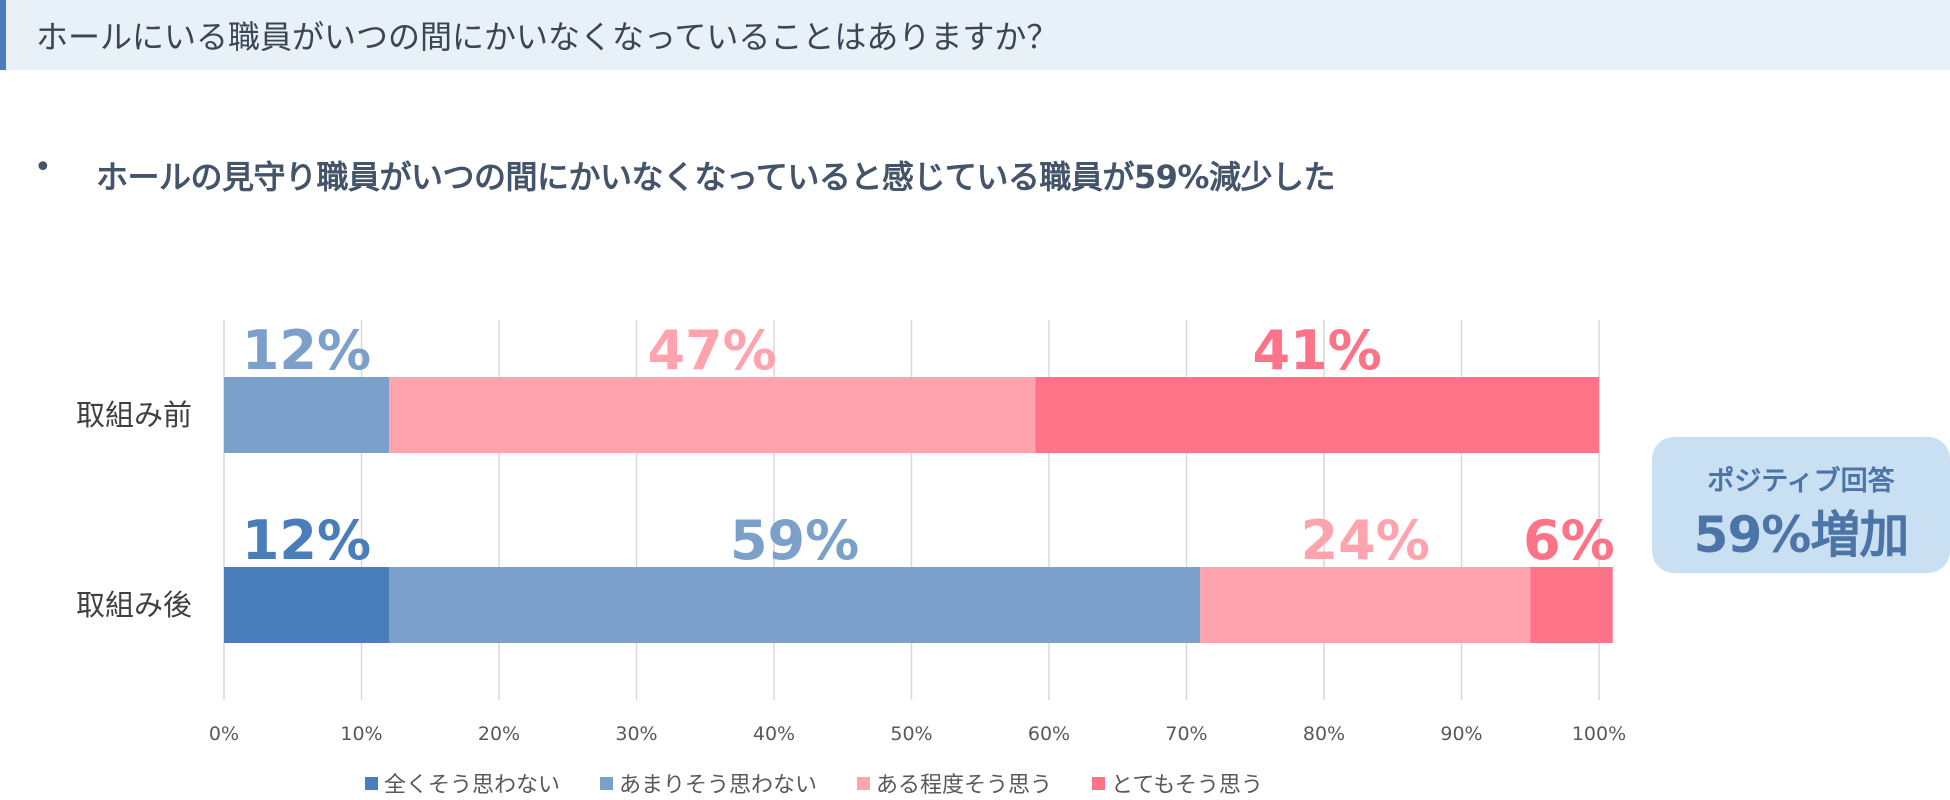  What do you see at coordinates (718, 785) in the screenshot?
I see `legend-label: あまりそう思わない` at bounding box center [718, 785].